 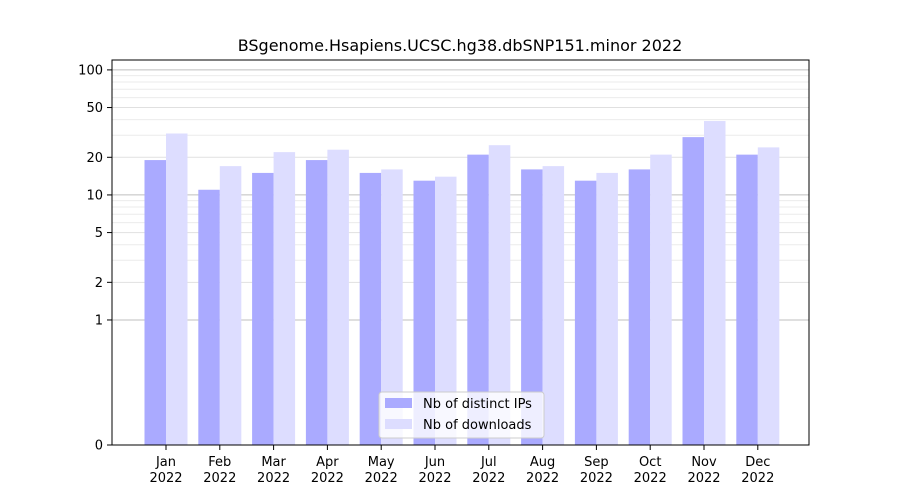 I want to click on y-tick-label: 100, so click(x=90, y=70).